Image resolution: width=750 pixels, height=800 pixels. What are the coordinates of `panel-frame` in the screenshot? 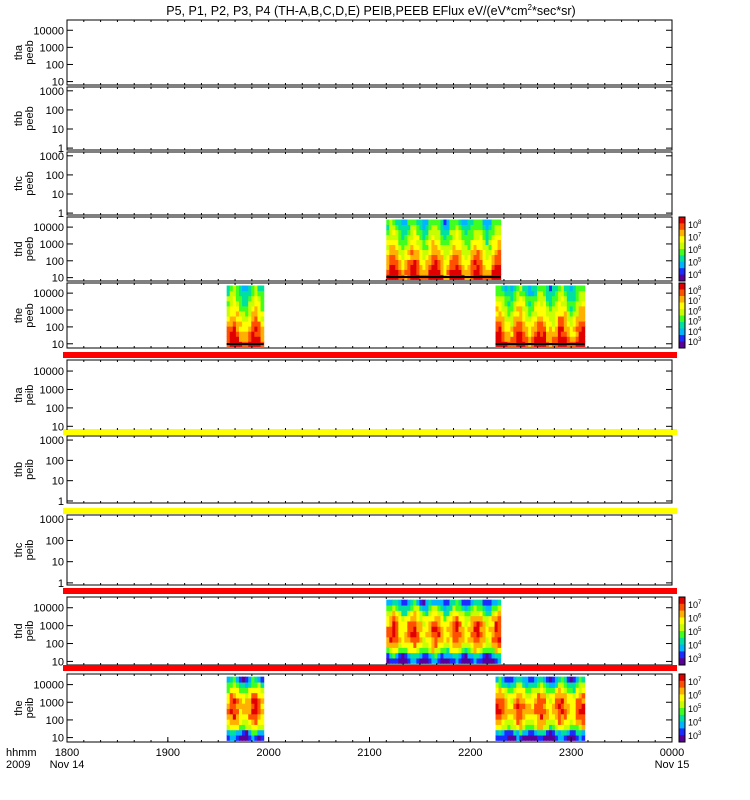 It's located at (369, 52).